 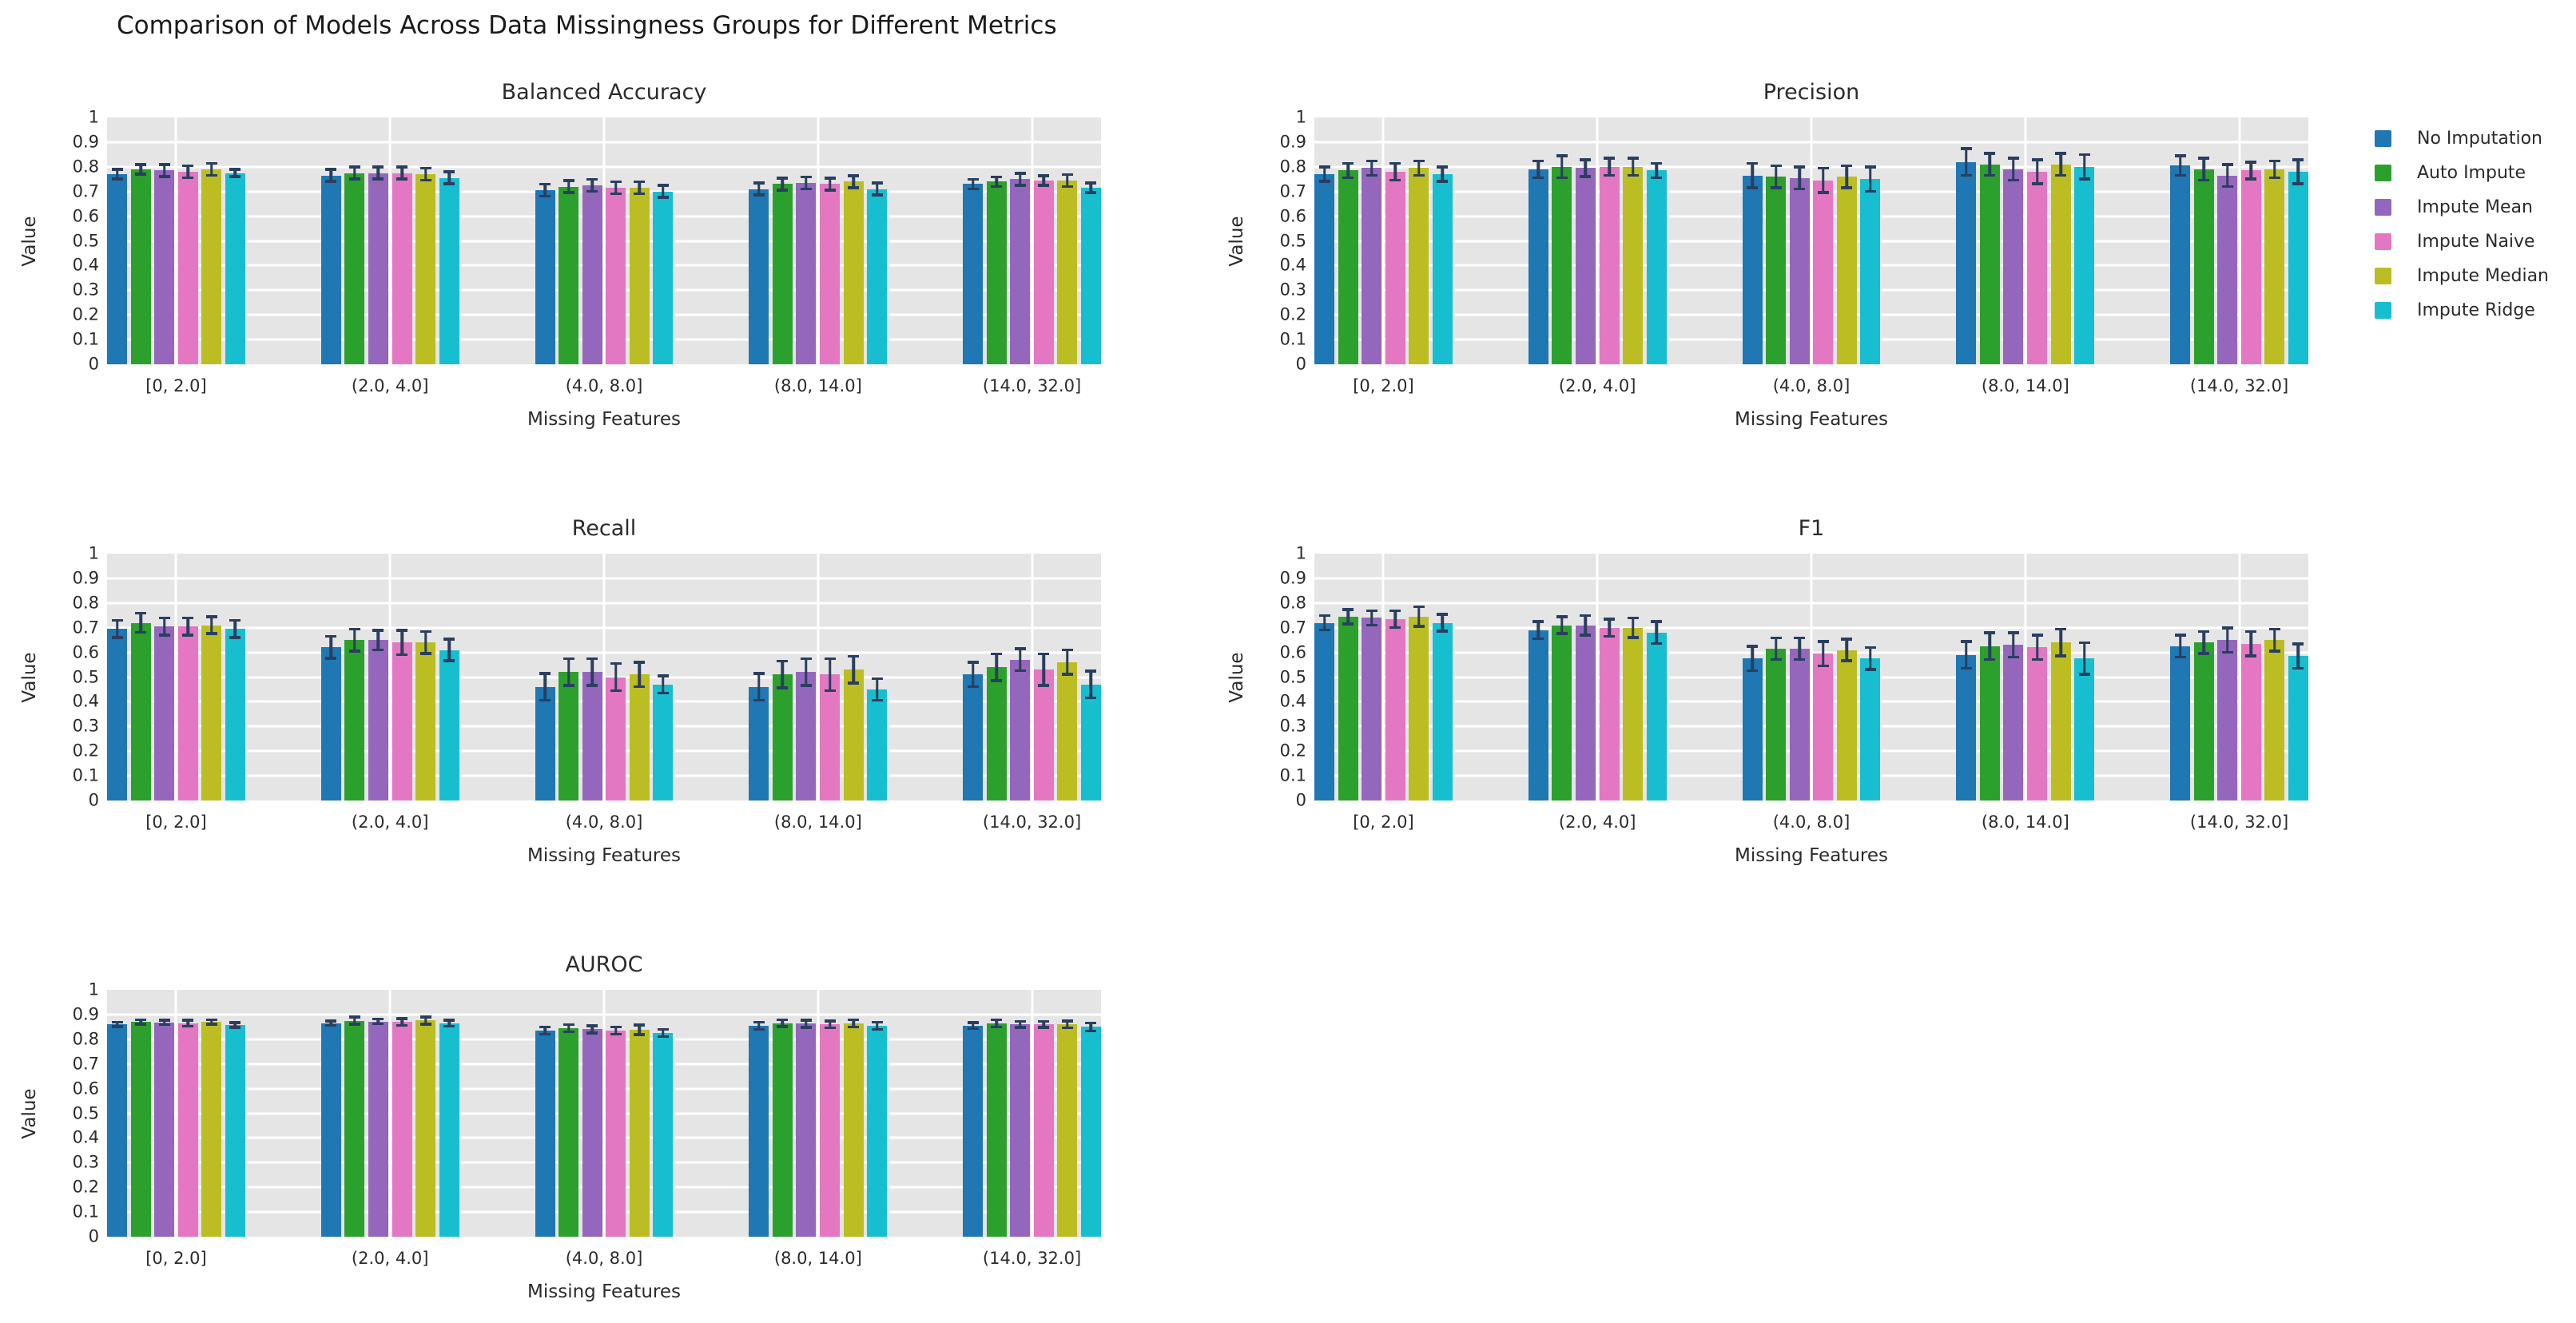 What do you see at coordinates (2462, 310) in the screenshot?
I see `legend-entry: Impute Ridge` at bounding box center [2462, 310].